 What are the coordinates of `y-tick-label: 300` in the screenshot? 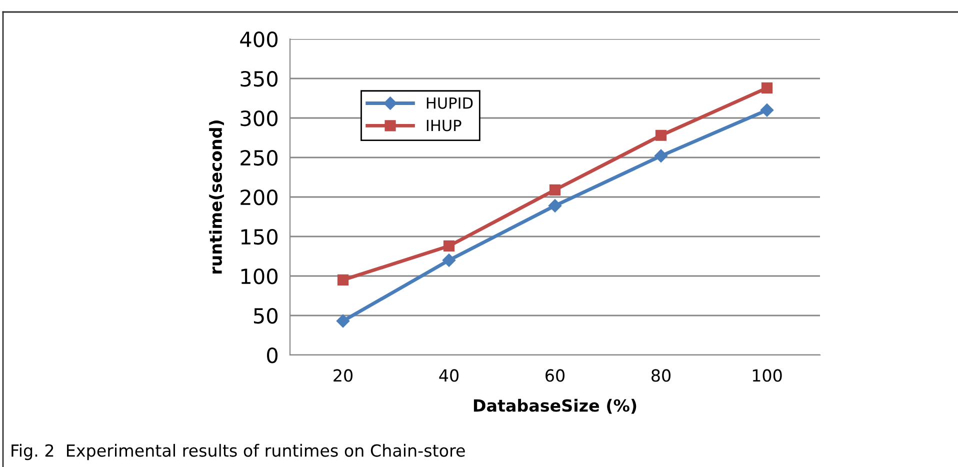 It's located at (259, 118).